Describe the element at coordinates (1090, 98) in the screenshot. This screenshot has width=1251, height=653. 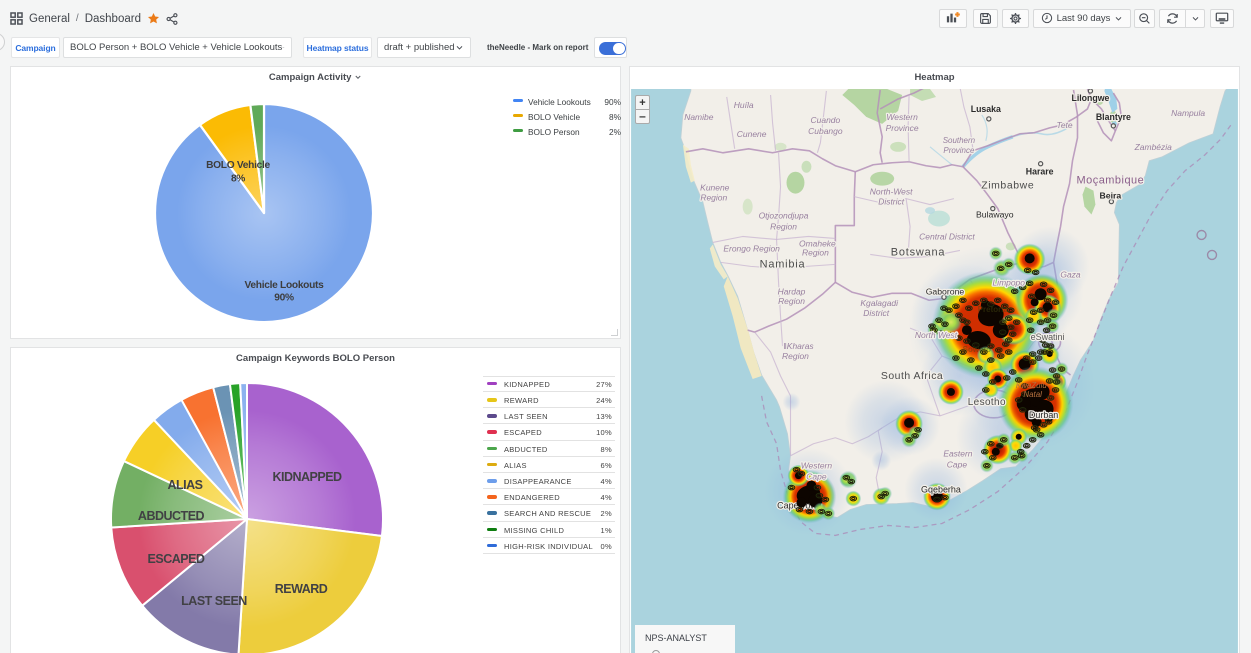
I see `svg-text: Lilongwe` at that location.